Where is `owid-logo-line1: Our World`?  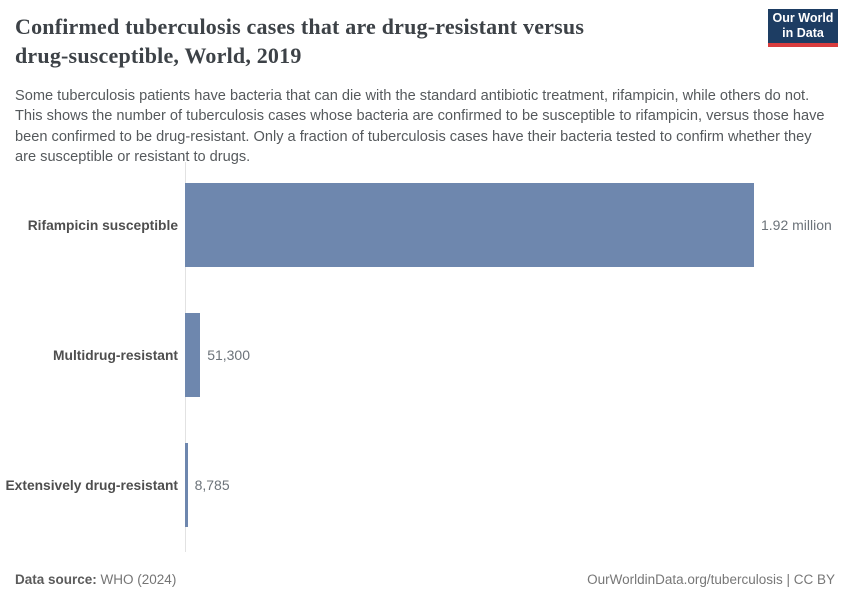 owid-logo-line1: Our World is located at coordinates (803, 17).